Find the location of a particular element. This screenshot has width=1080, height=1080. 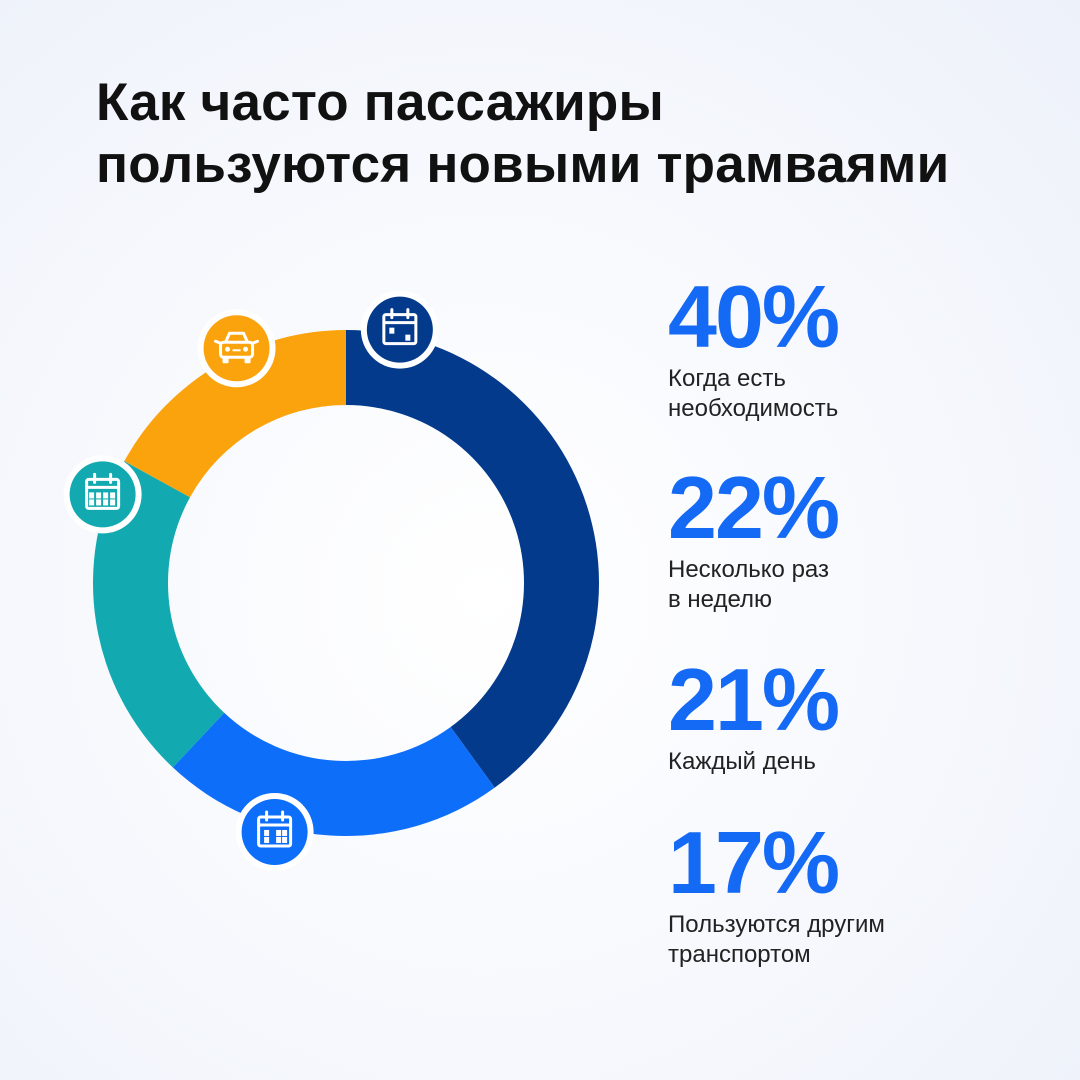

stat-value: 21% is located at coordinates (754, 699).